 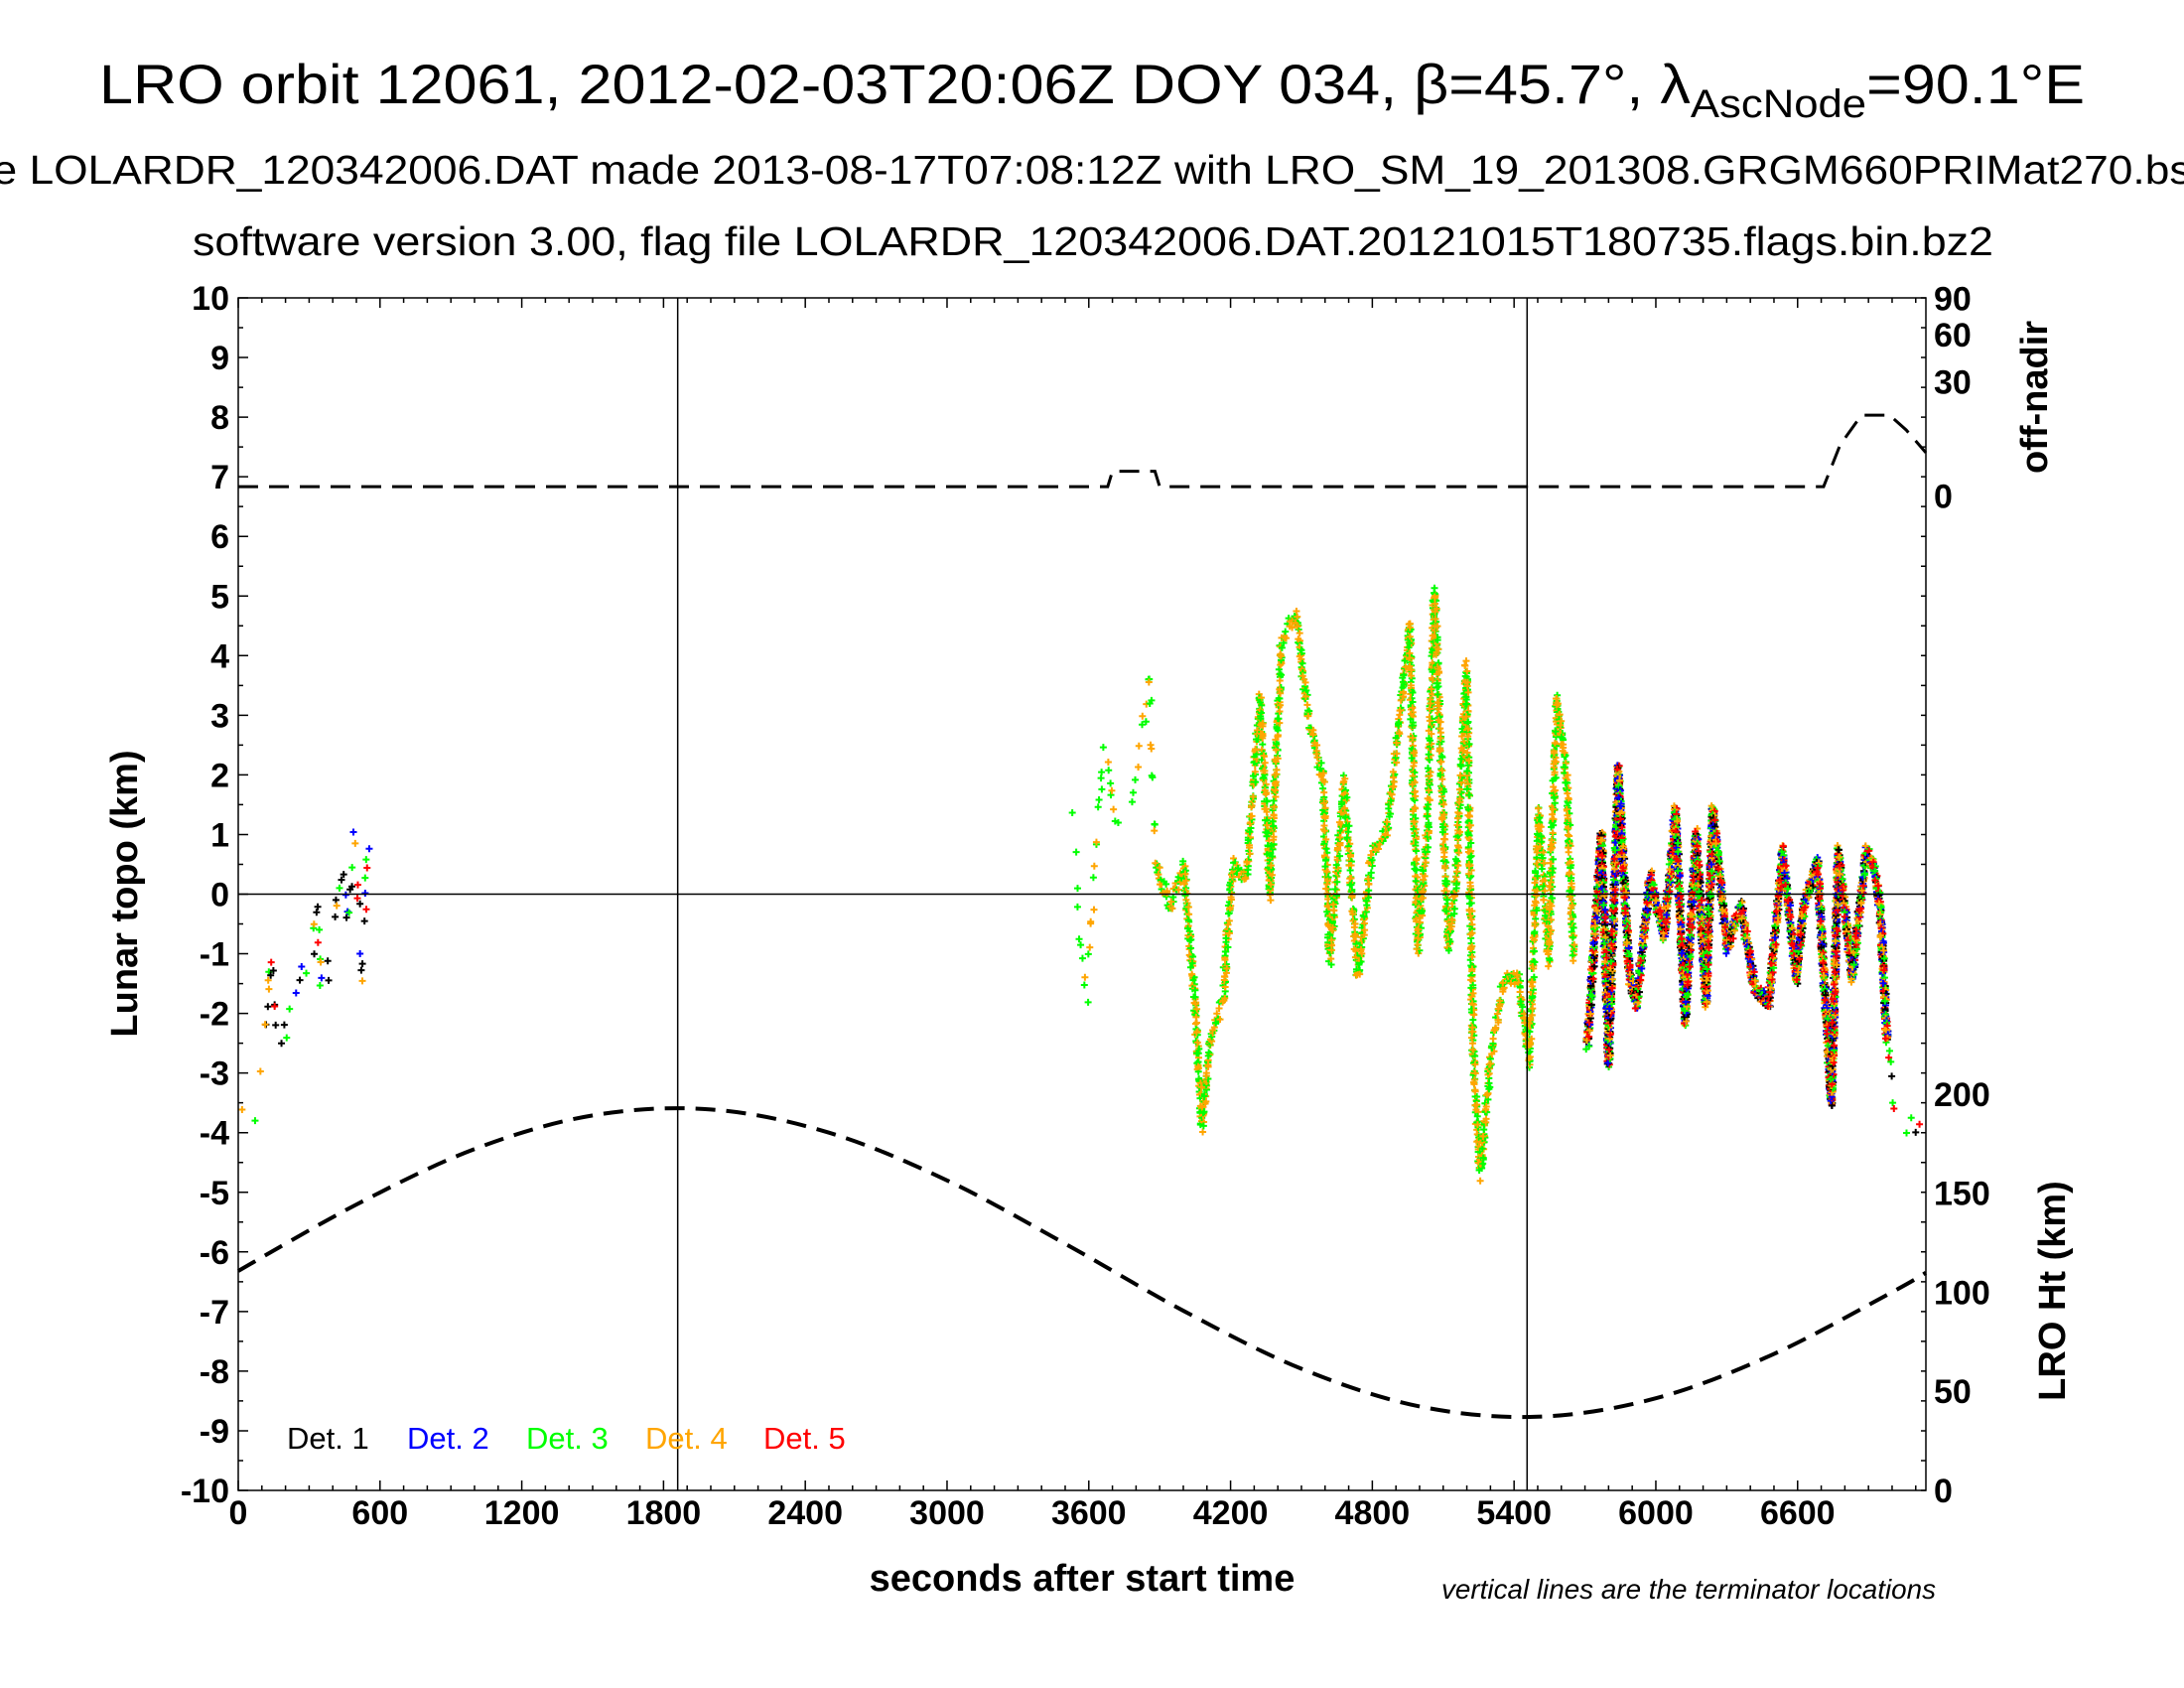 I want to click on y-tick-label: -9, so click(x=214, y=1432).